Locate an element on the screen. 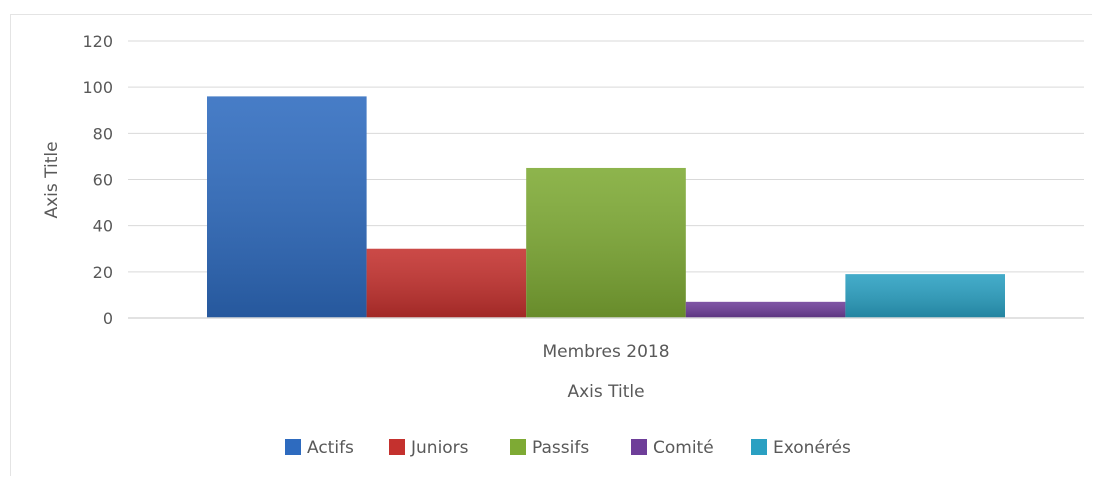  x-axis-title: Axis Title is located at coordinates (605, 392).